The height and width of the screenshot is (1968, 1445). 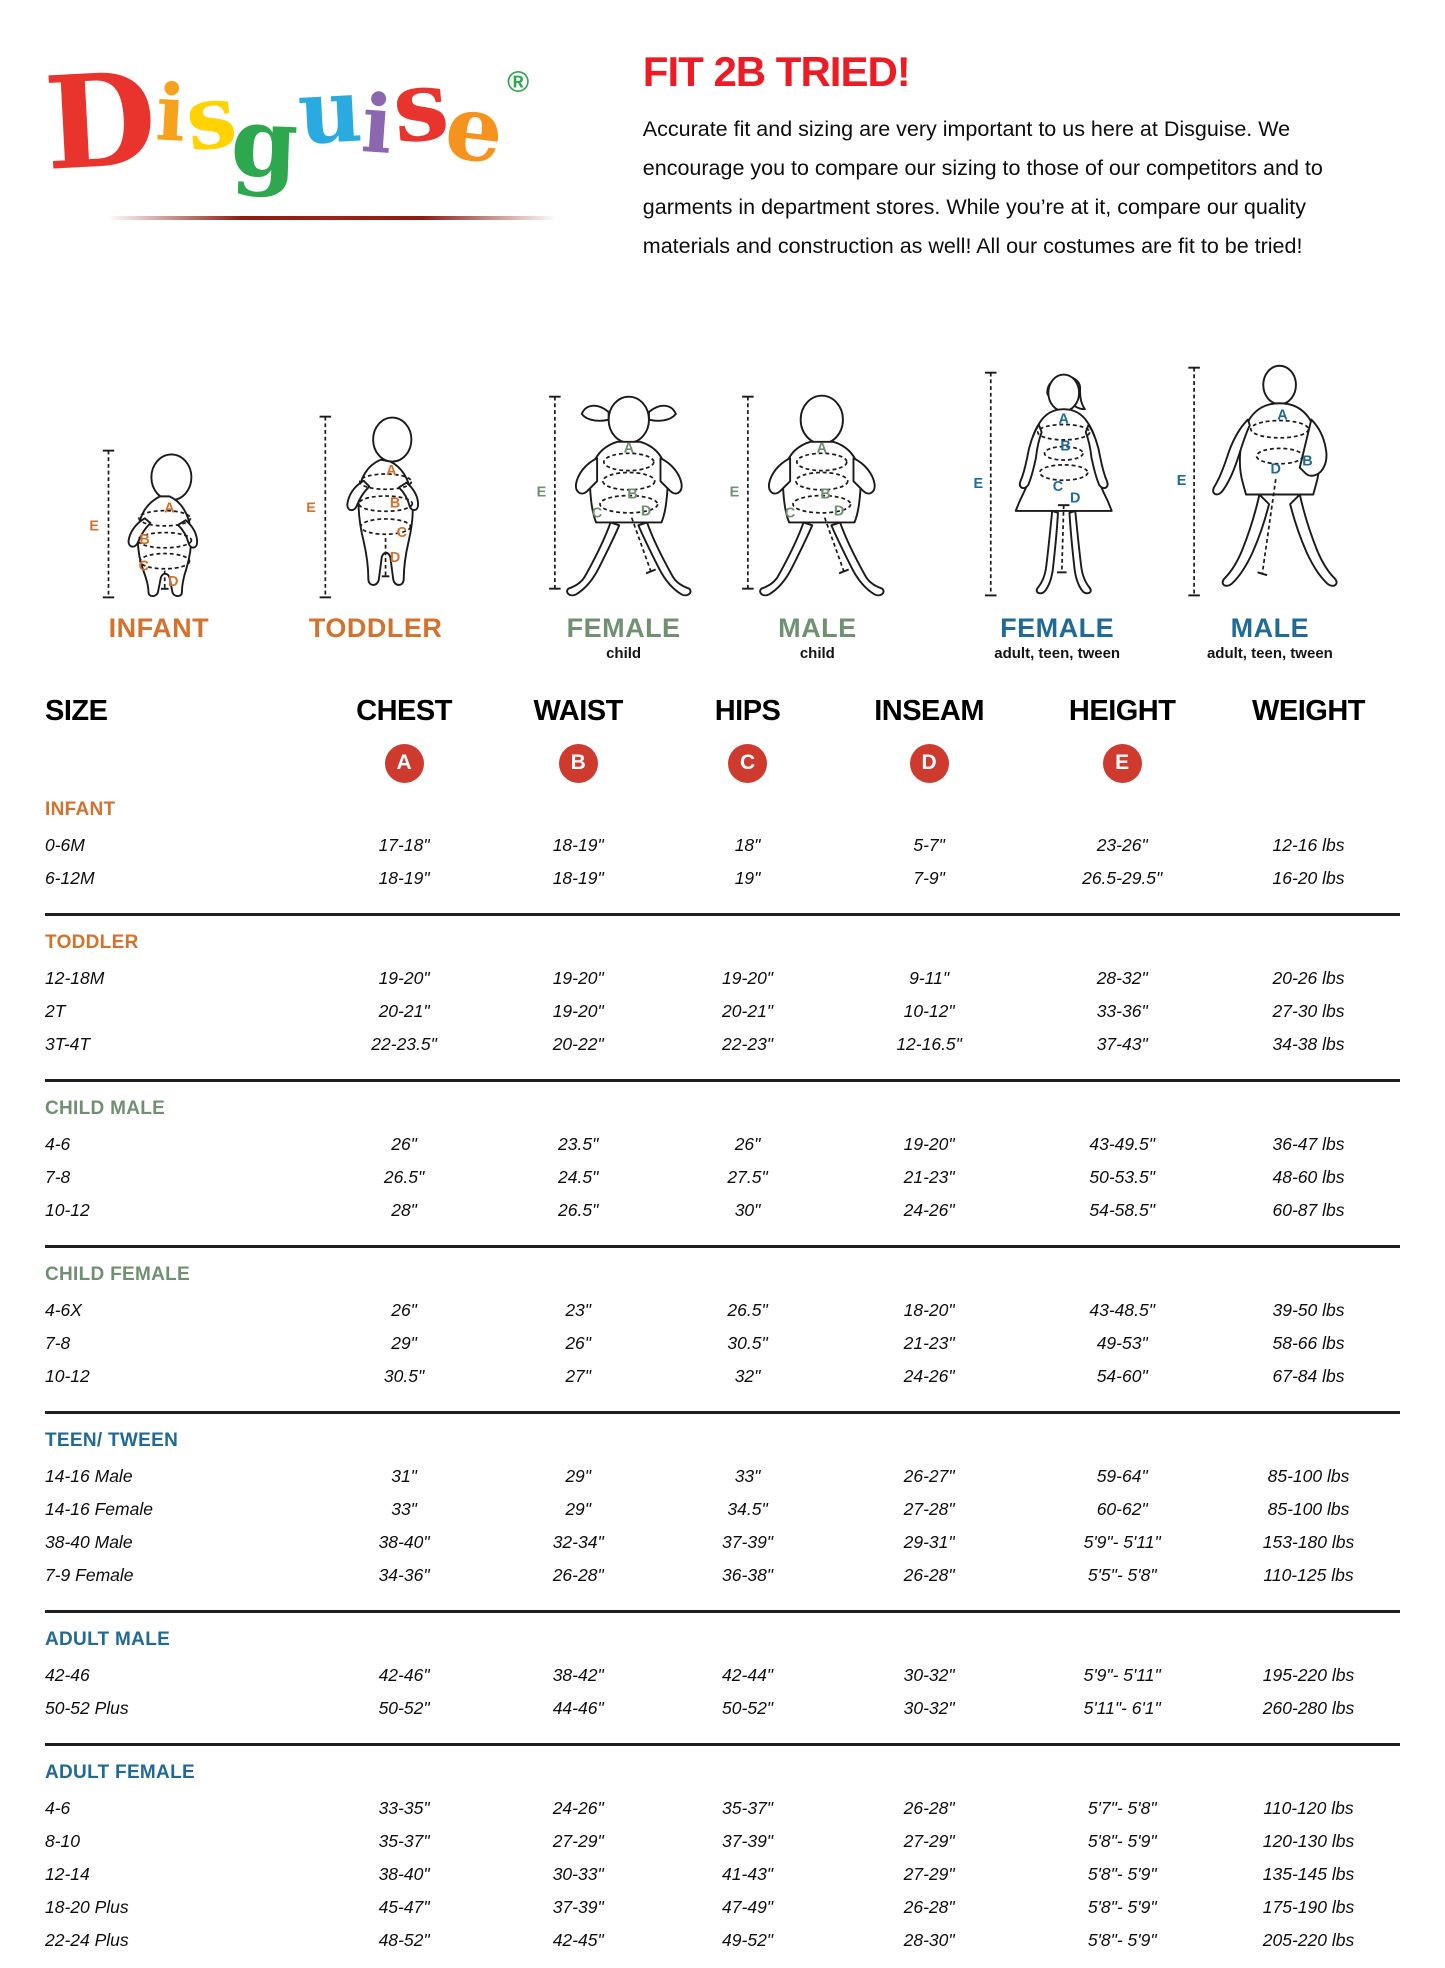 What do you see at coordinates (173, 581) in the screenshot?
I see `measure-letter-d: D` at bounding box center [173, 581].